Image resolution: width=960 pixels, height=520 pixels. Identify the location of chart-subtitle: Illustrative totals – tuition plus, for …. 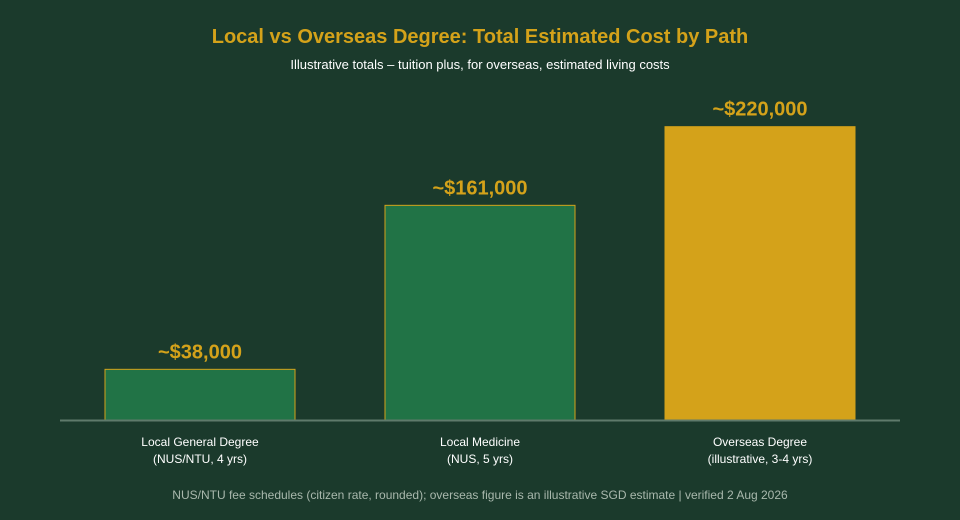
(480, 64).